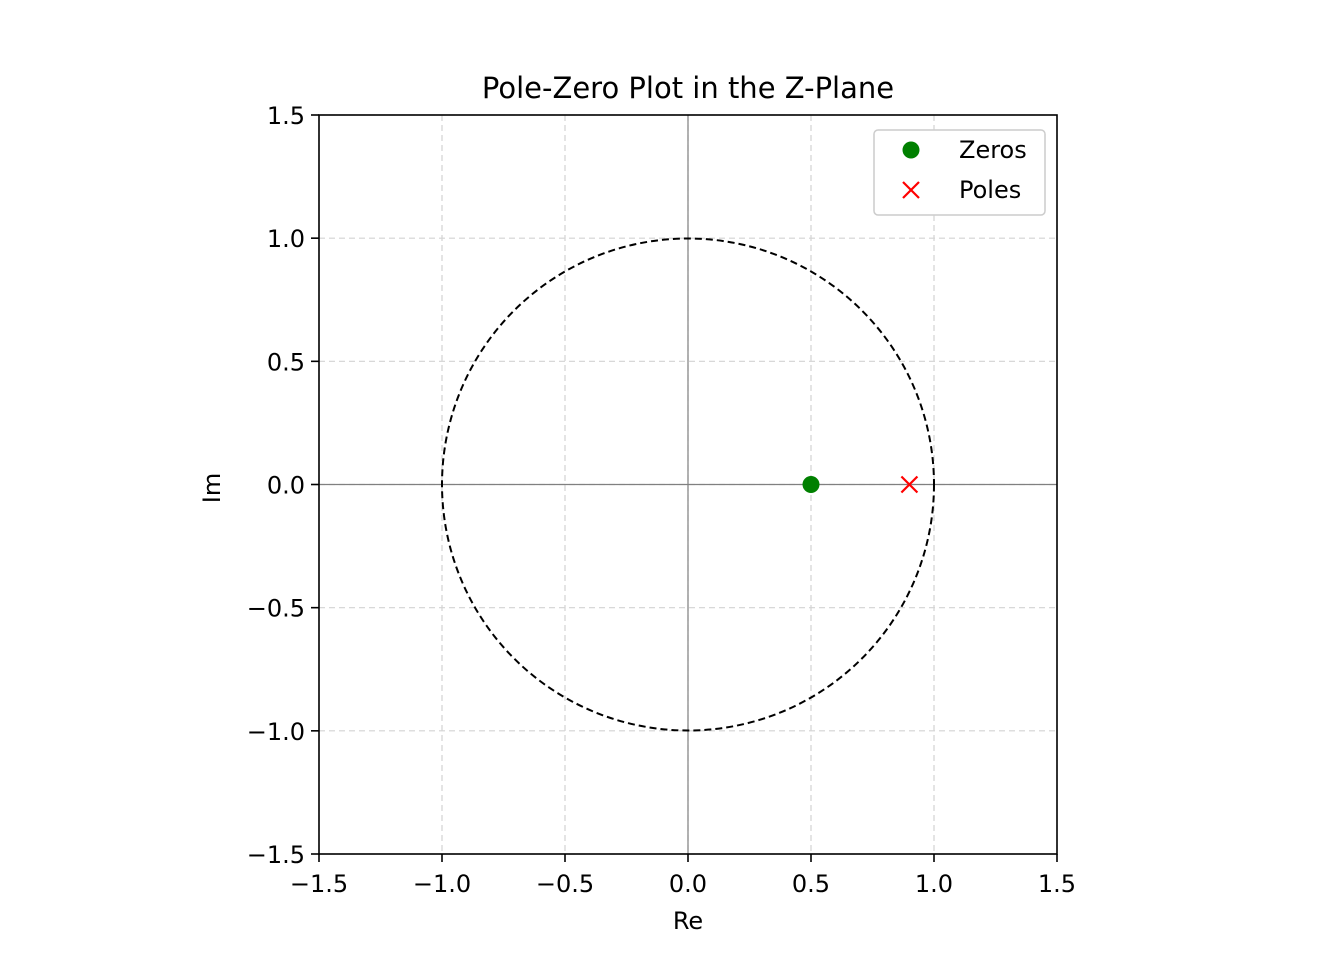 The height and width of the screenshot is (960, 1344). I want to click on y-tick-label-5: 1.0, so click(286, 239).